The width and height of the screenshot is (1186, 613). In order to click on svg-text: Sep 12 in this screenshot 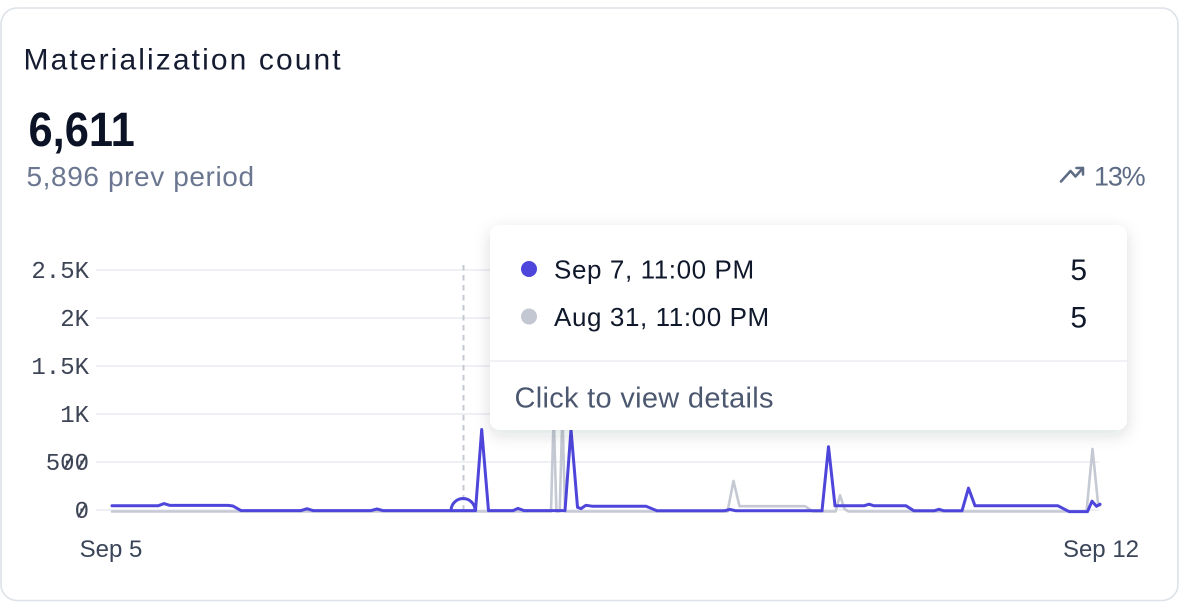, I will do `click(1101, 549)`.